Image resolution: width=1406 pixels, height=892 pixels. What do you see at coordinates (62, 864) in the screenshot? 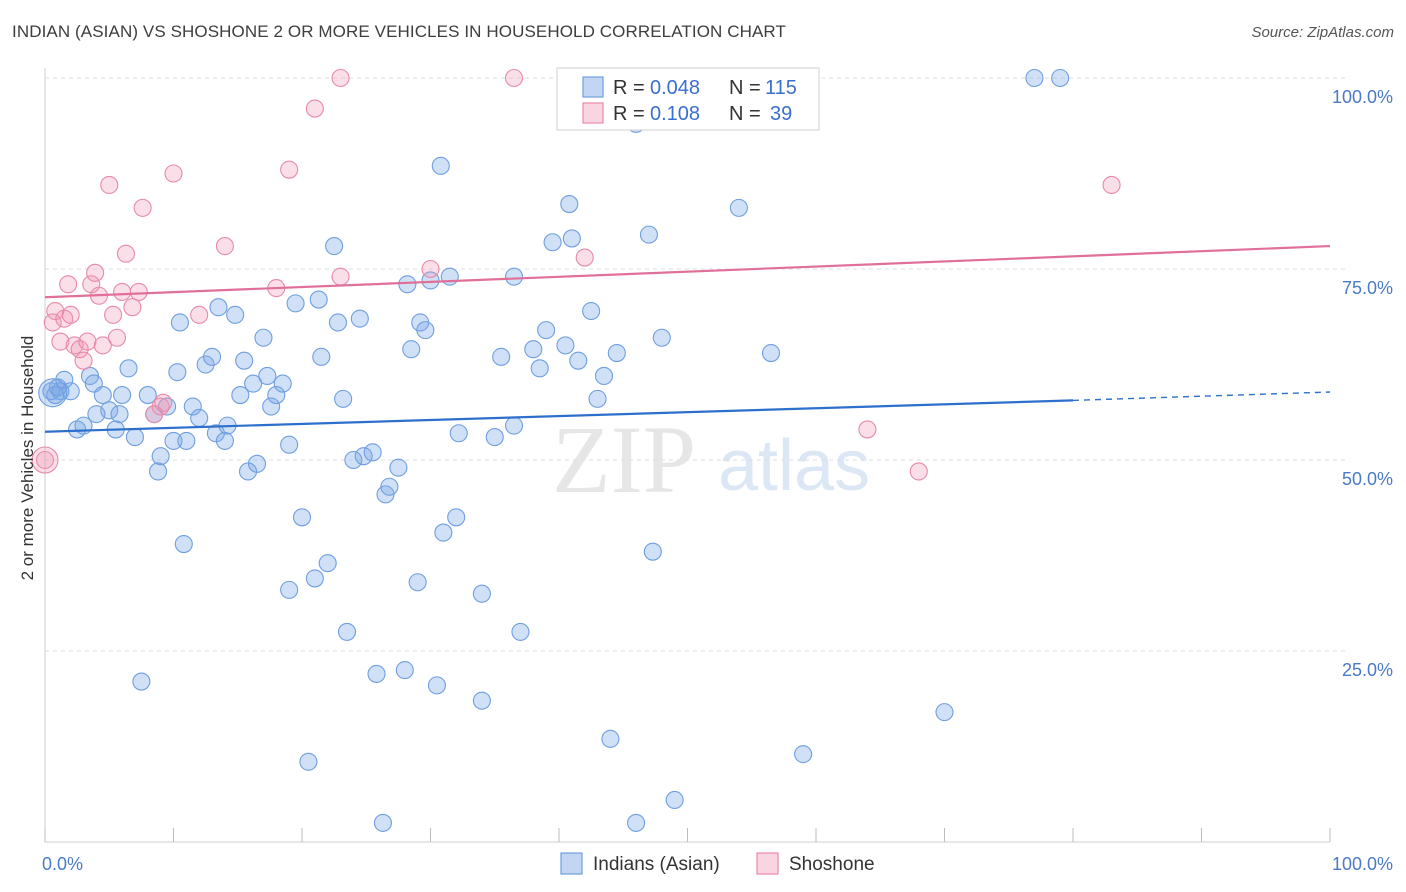
I see `x-tick-label-start: 0.0%` at bounding box center [62, 864].